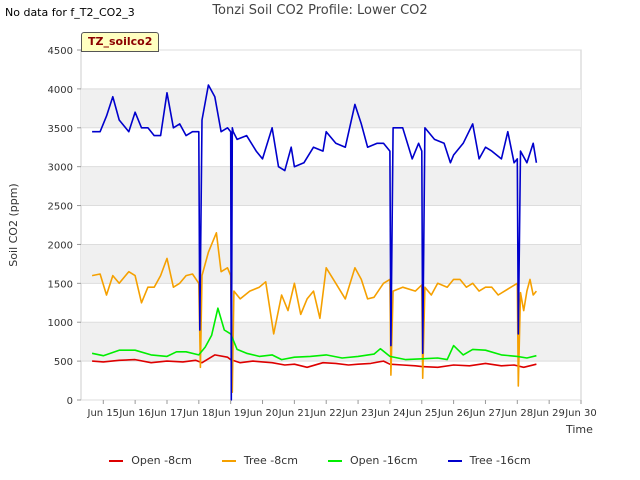  I want to click on y-tick-label: 2000, so click(60, 245).